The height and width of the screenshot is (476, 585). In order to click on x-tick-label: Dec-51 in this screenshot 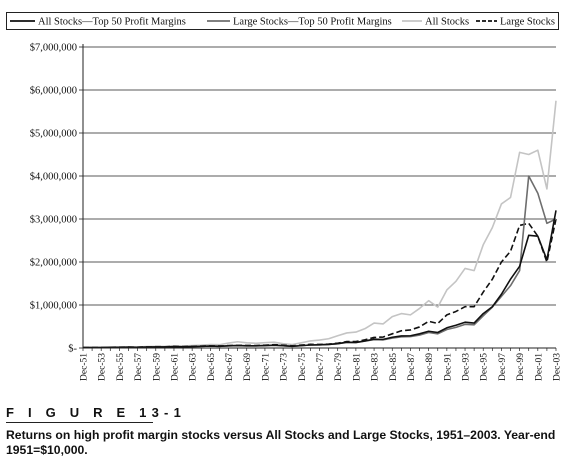, I will do `click(85, 367)`.